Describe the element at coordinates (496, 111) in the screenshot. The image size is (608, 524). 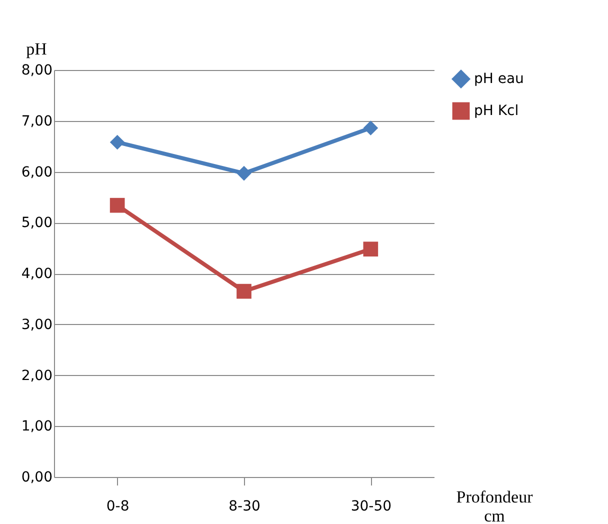
I see `legend-label: pH Kcl` at that location.